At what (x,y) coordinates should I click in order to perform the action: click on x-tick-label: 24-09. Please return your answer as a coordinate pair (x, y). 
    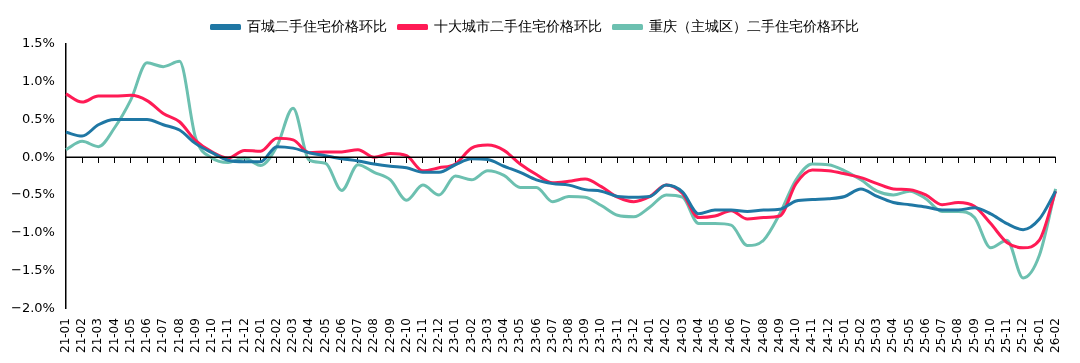
    Looking at the image, I should click on (778, 336).